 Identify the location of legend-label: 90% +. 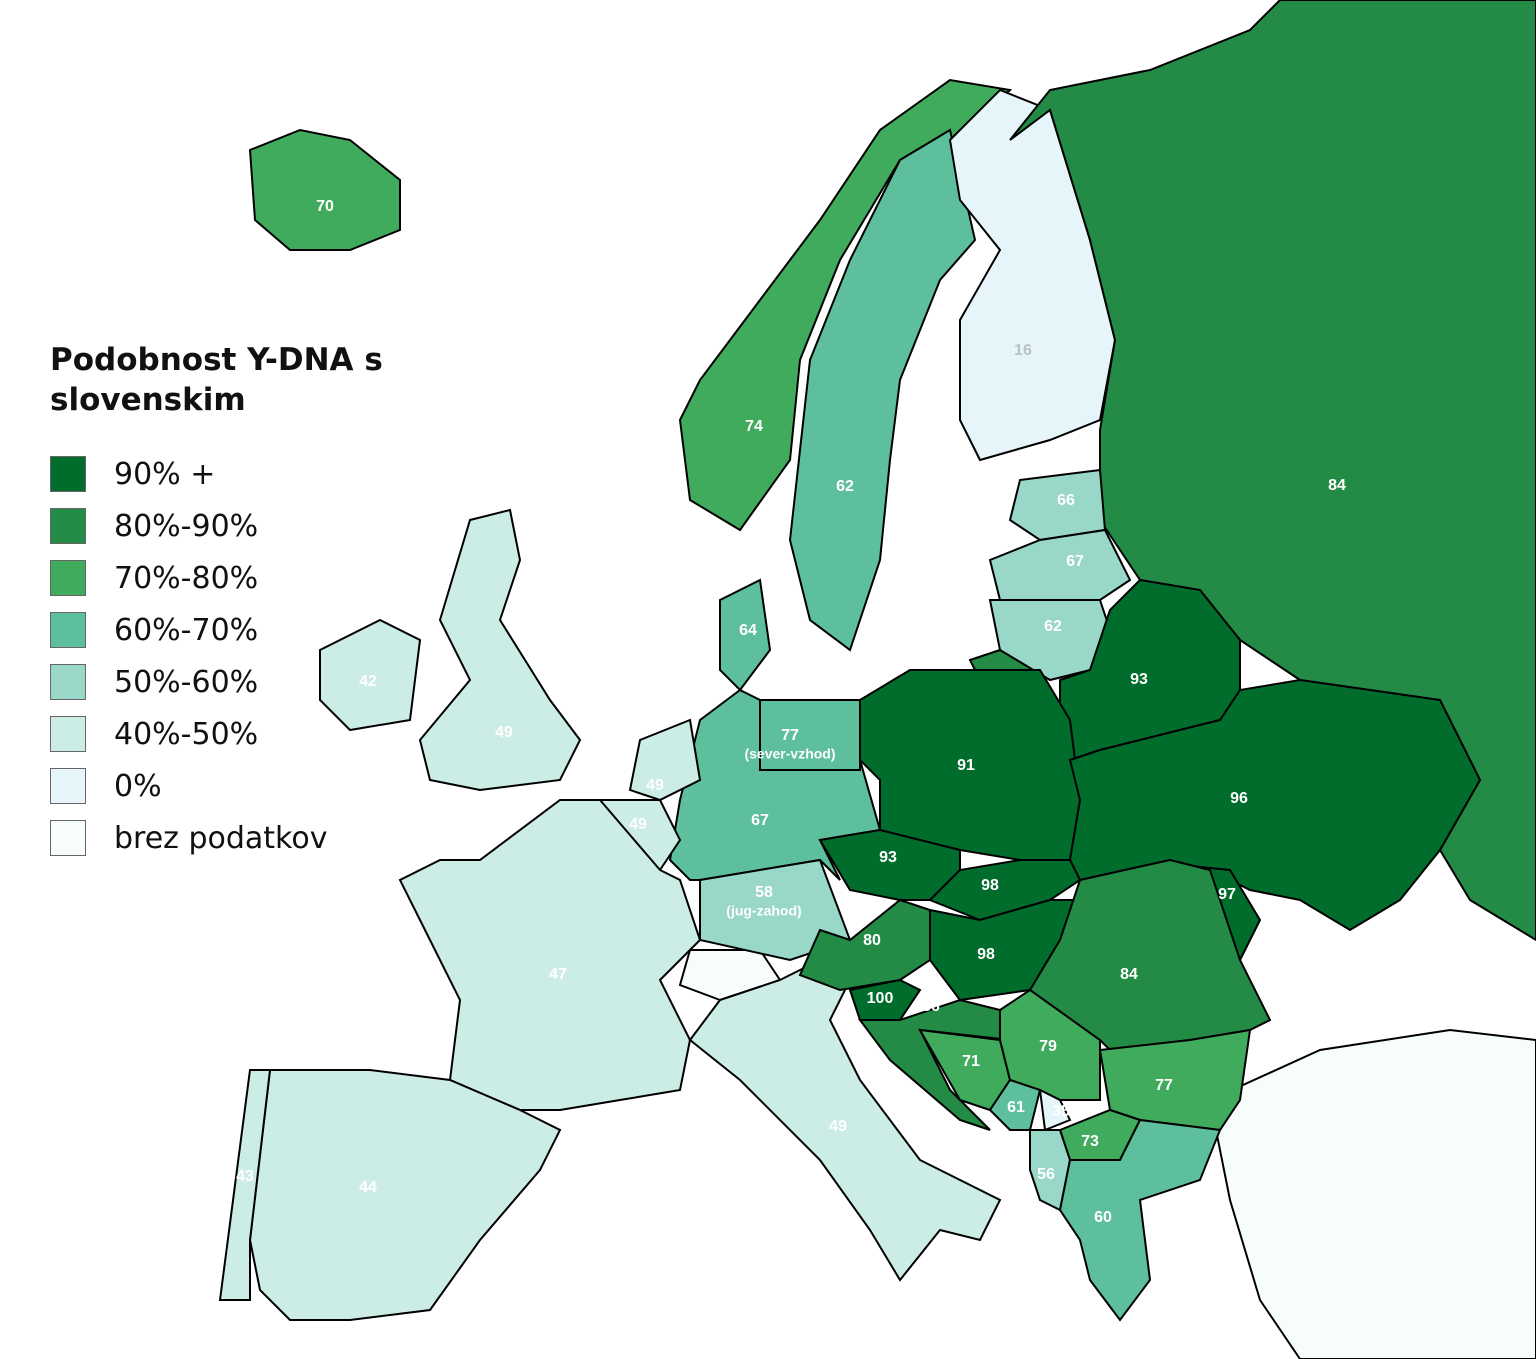
(165, 474).